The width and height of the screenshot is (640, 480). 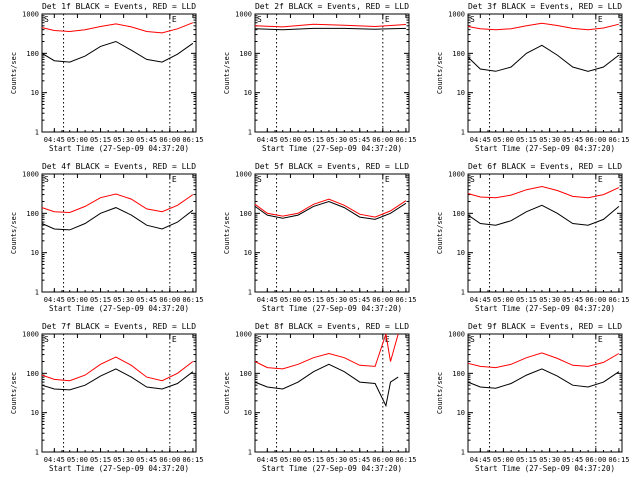 I want to click on chart-title: Det 7f BLACK = Events, RED = LLD, so click(x=119, y=326).